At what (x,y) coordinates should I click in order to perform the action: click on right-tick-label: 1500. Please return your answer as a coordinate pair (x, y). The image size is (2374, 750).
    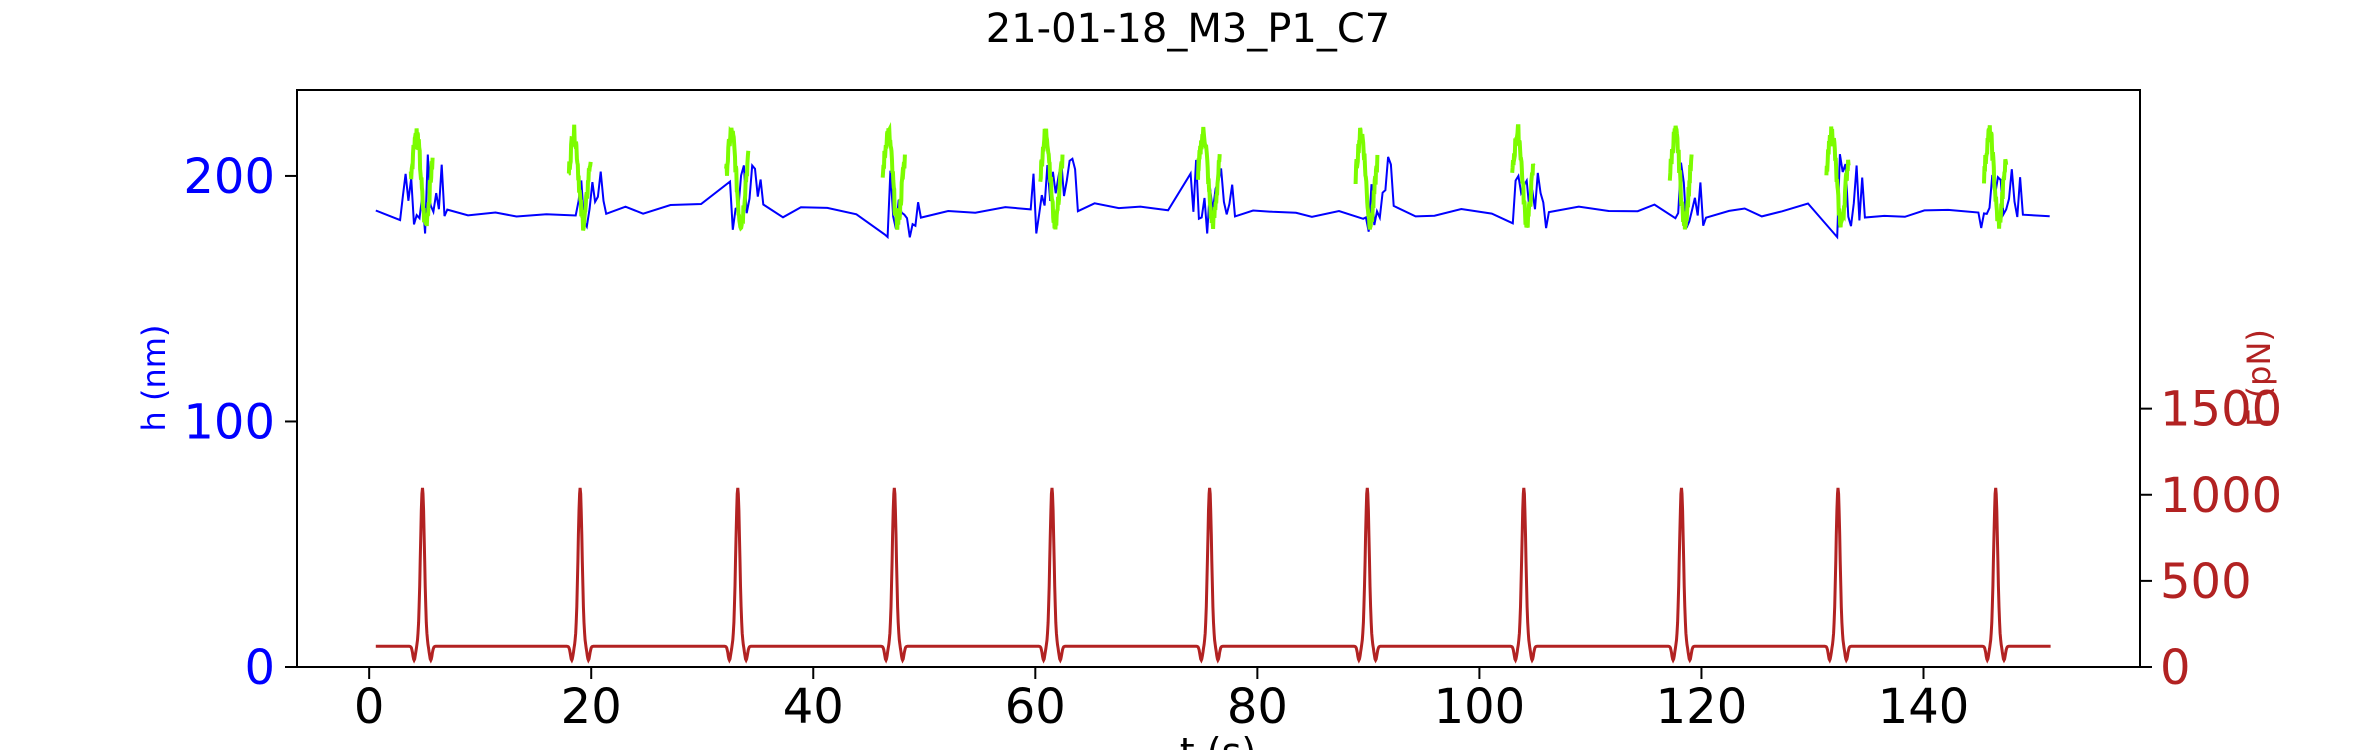
    Looking at the image, I should click on (2221, 410).